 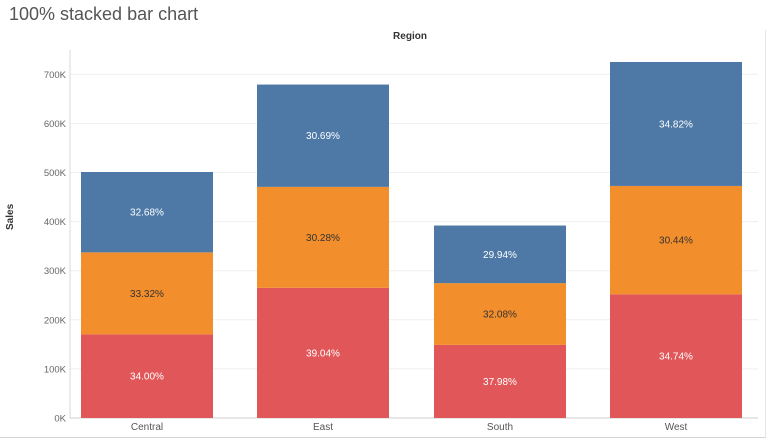 I want to click on y-tick-label: 300K, so click(x=55, y=271).